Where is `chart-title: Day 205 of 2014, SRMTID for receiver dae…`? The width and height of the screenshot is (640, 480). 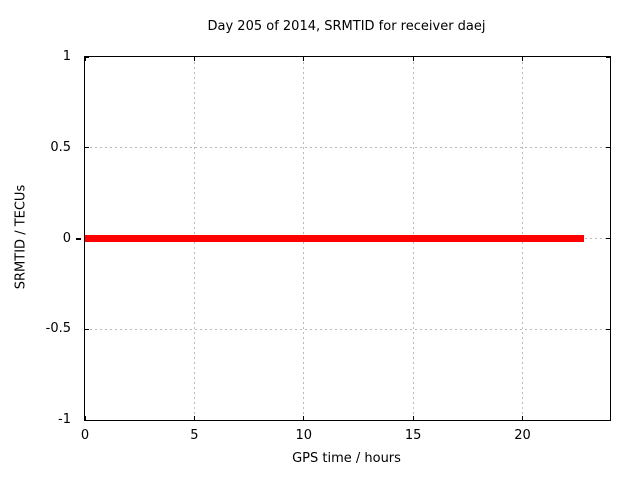
chart-title: Day 205 of 2014, SRMTID for receiver dae… is located at coordinates (346, 26).